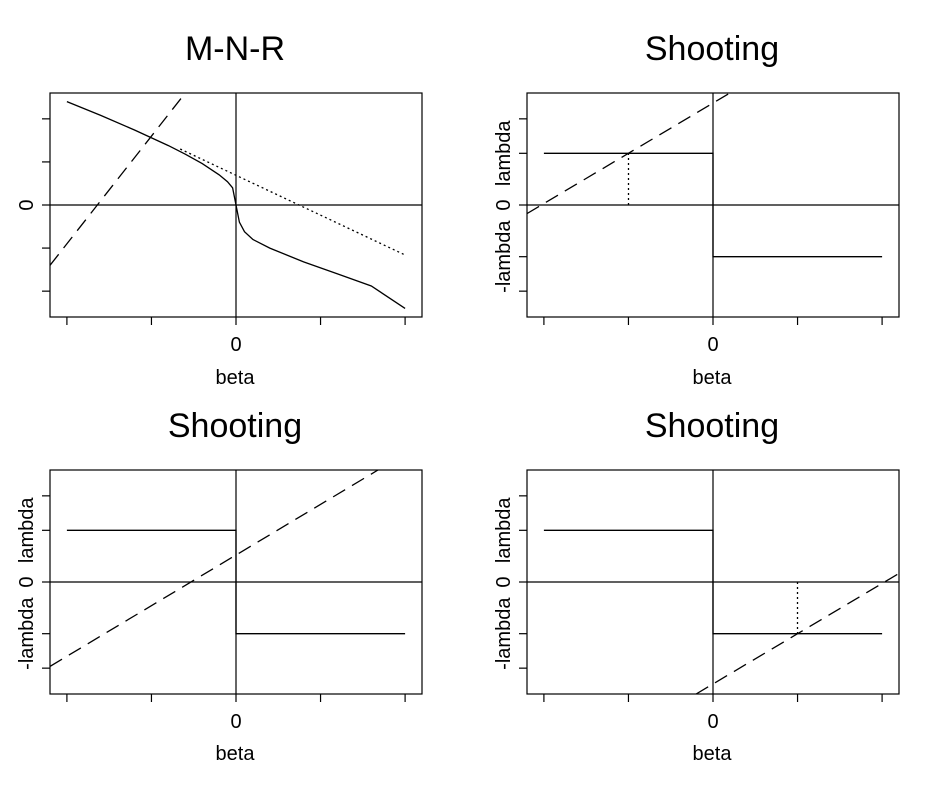 The height and width of the screenshot is (786, 942). I want to click on panel-title: M-N-R, so click(235, 49).